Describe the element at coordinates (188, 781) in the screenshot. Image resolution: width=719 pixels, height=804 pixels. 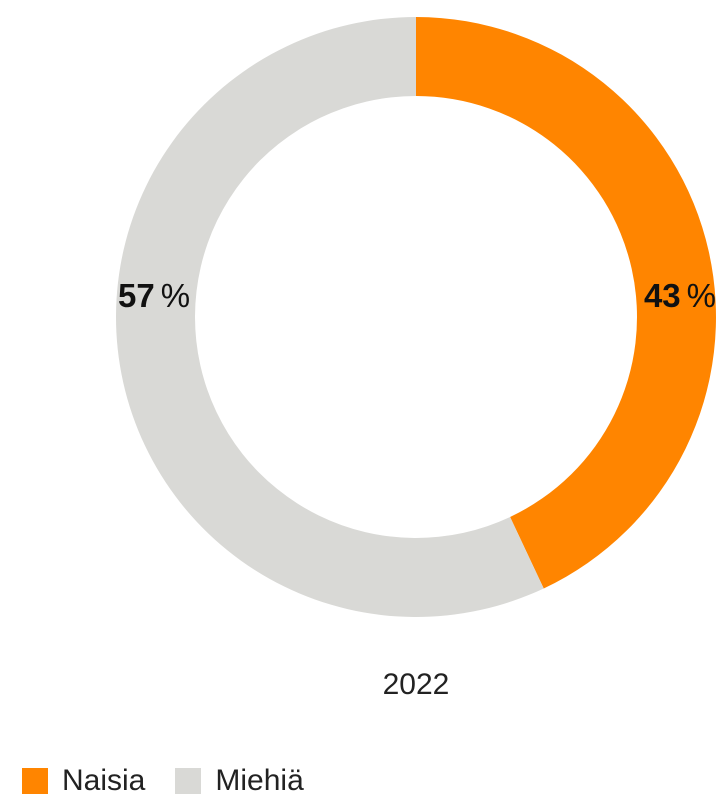
I see `legend-swatch-miehia` at that location.